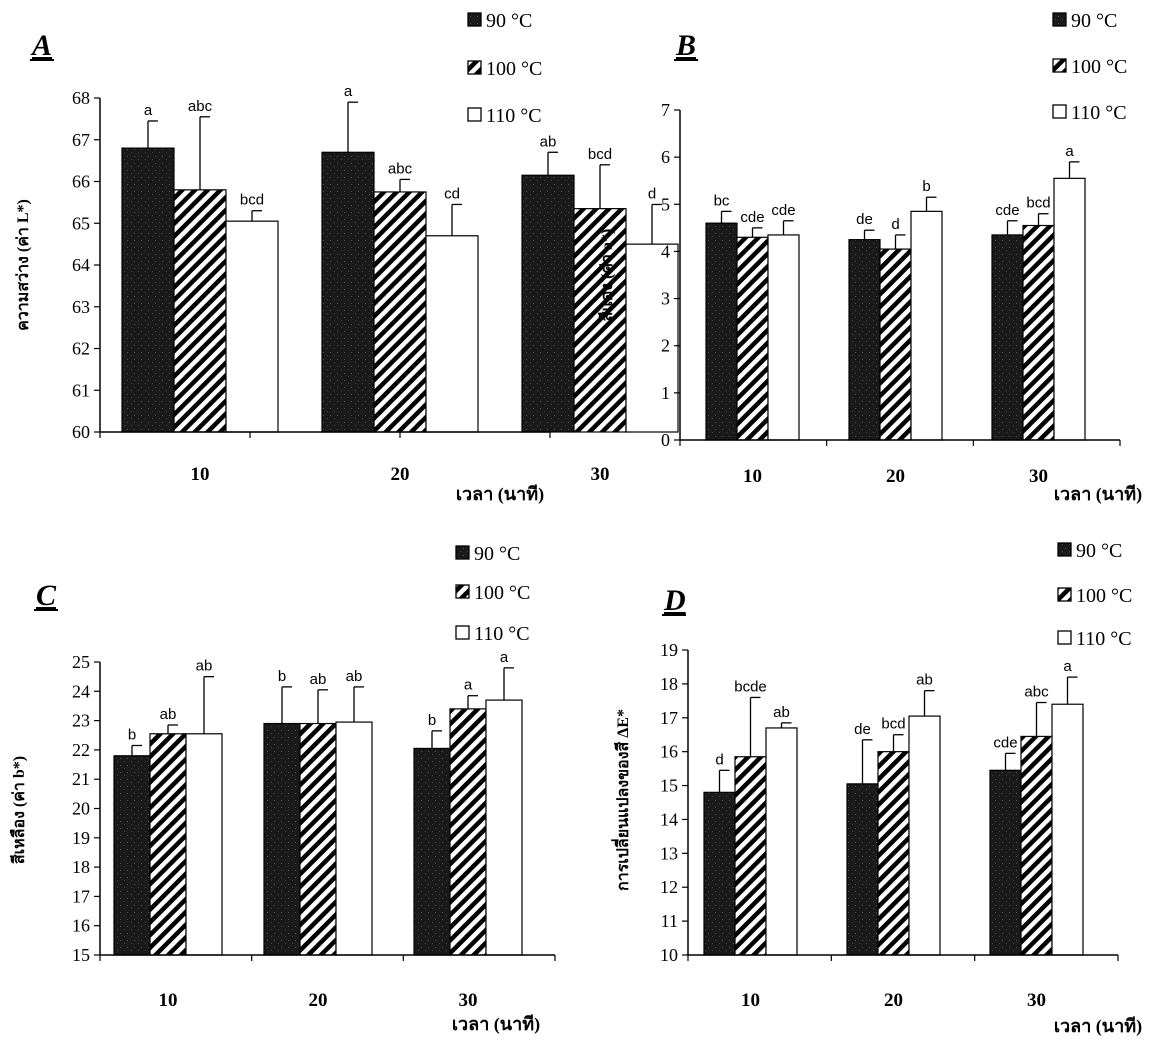 This screenshot has height=1039, width=1158. What do you see at coordinates (23, 265) in the screenshot?
I see `y-axis-label: ความสว่าง (ค่า L*)` at bounding box center [23, 265].